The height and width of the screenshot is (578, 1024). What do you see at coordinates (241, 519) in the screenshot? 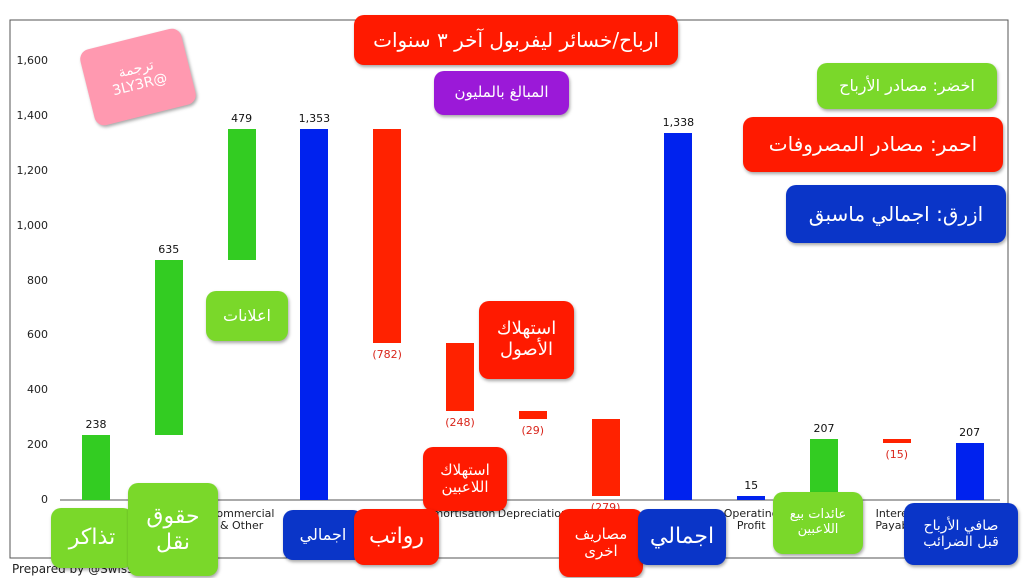
I see `x-tick-label: Commercial & Other` at bounding box center [241, 519].